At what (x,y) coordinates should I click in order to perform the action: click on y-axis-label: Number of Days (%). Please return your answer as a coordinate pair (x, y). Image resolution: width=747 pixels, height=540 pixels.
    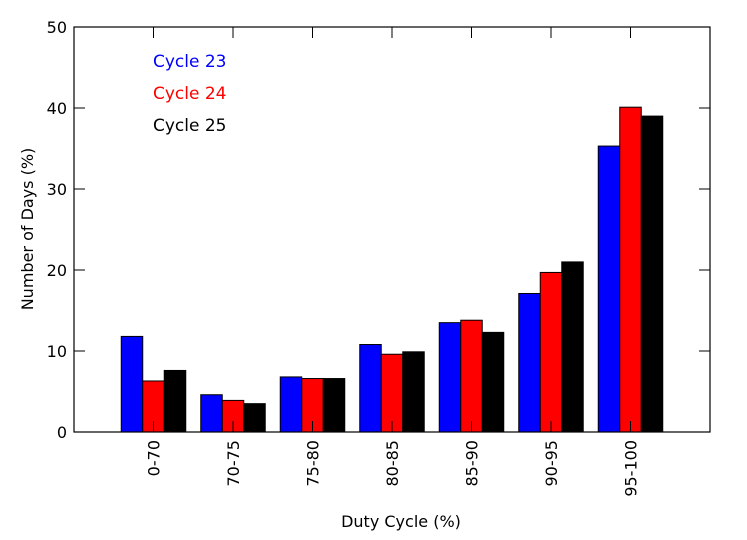
    Looking at the image, I should click on (27, 229).